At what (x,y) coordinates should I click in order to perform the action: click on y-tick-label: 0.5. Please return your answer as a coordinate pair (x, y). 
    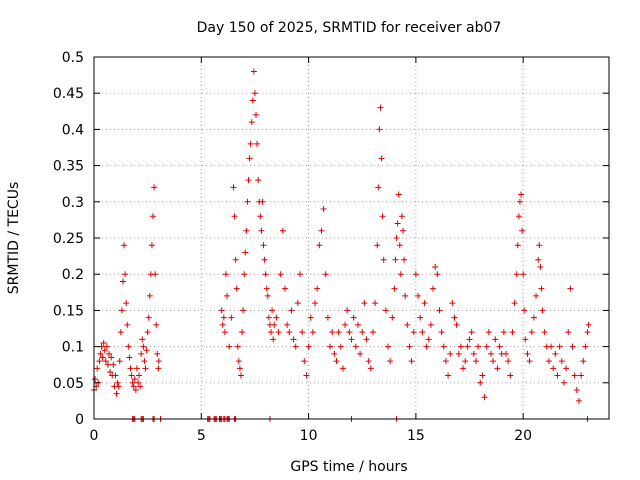
    Looking at the image, I should click on (73, 58).